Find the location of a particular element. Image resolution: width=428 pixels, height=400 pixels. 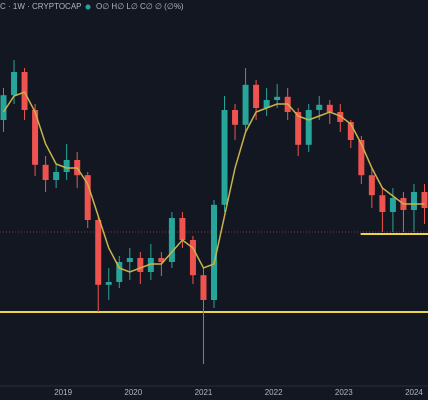

symbol: C · 1W · CRYPTOCAP is located at coordinates (41, 6).